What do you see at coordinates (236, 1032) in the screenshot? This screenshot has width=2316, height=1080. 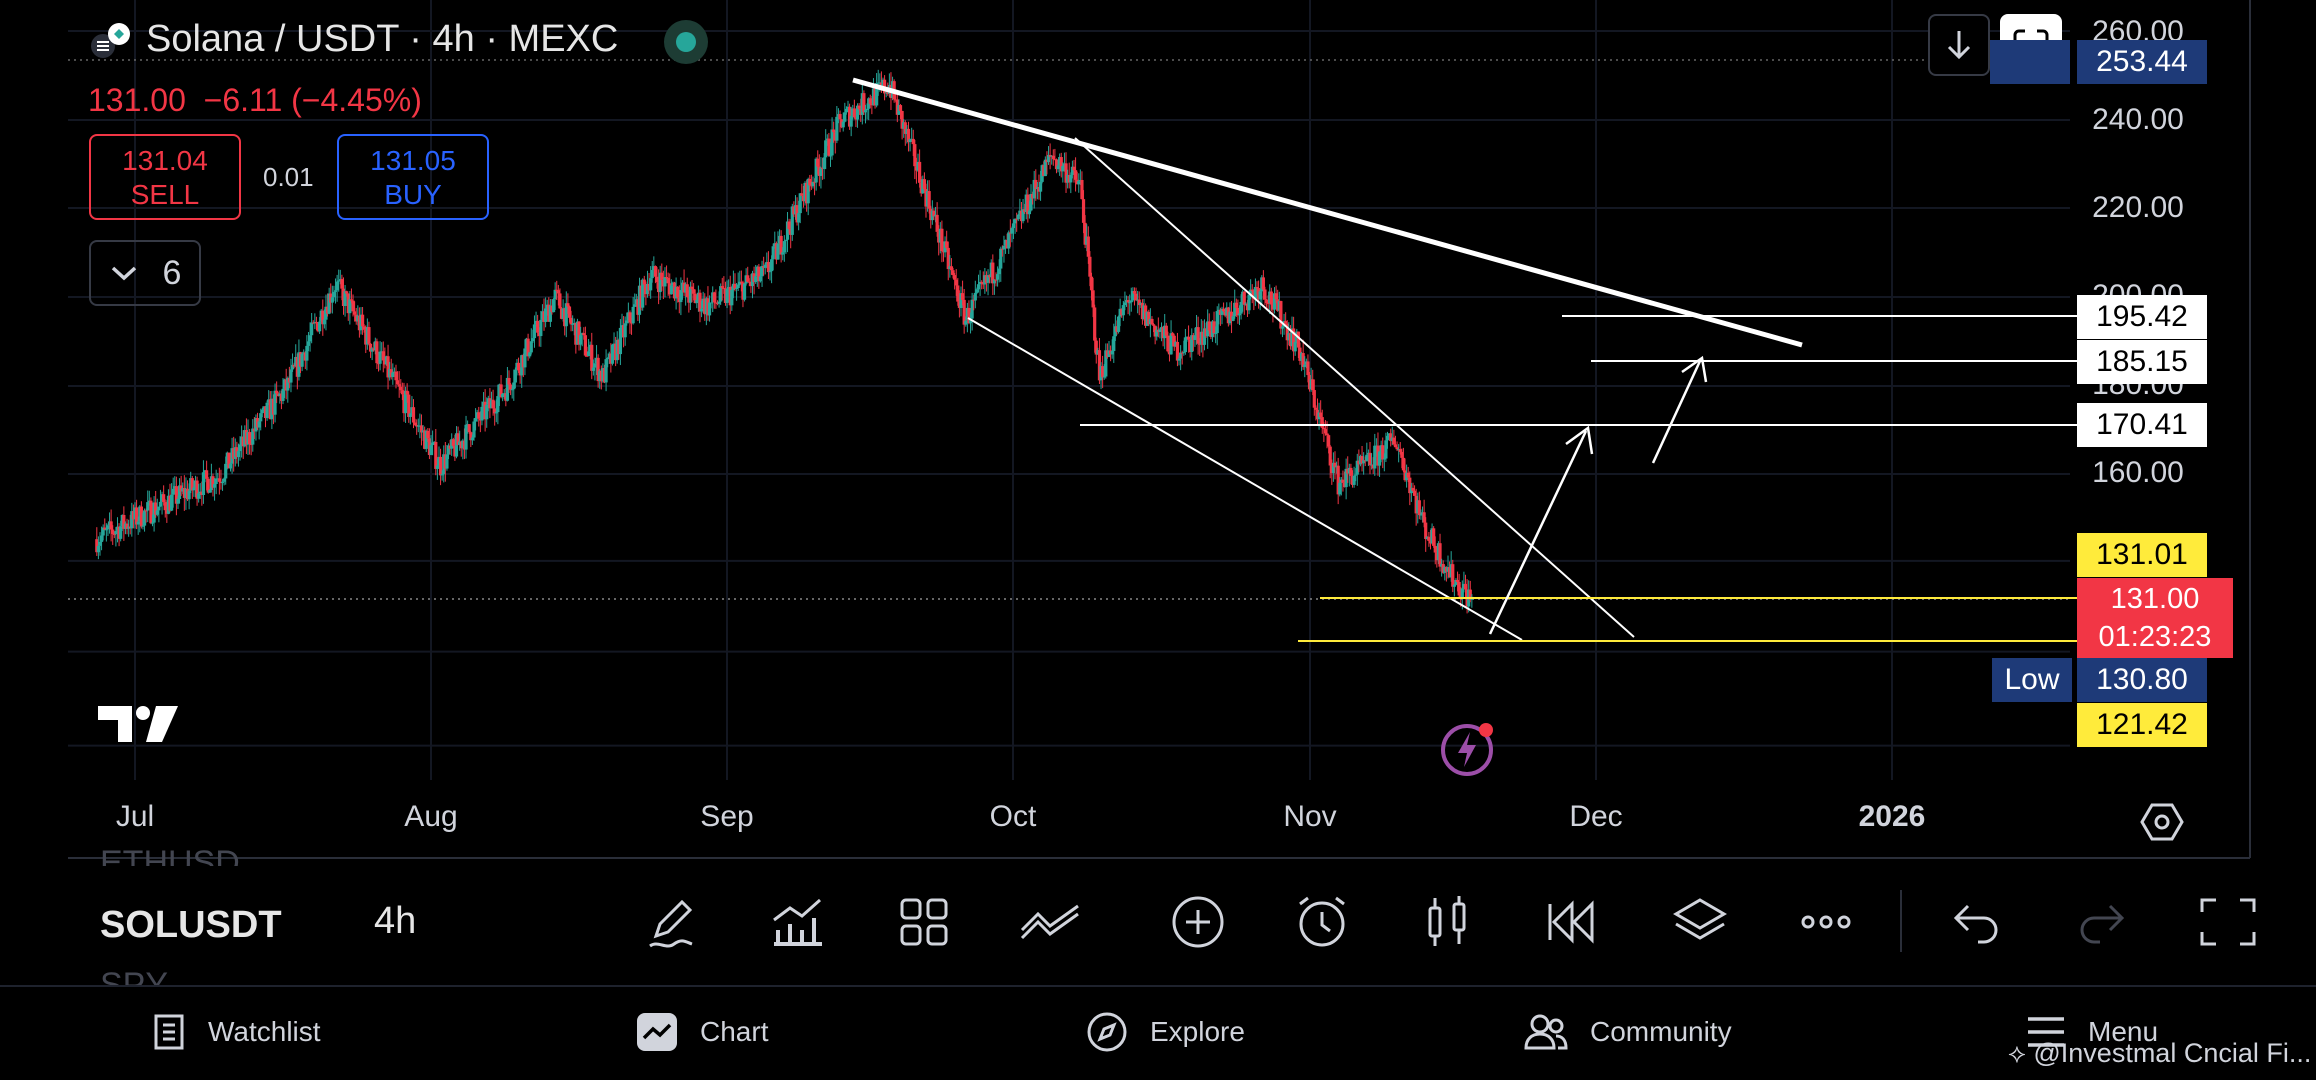 I see `nav-watchlist: Watchlist` at bounding box center [236, 1032].